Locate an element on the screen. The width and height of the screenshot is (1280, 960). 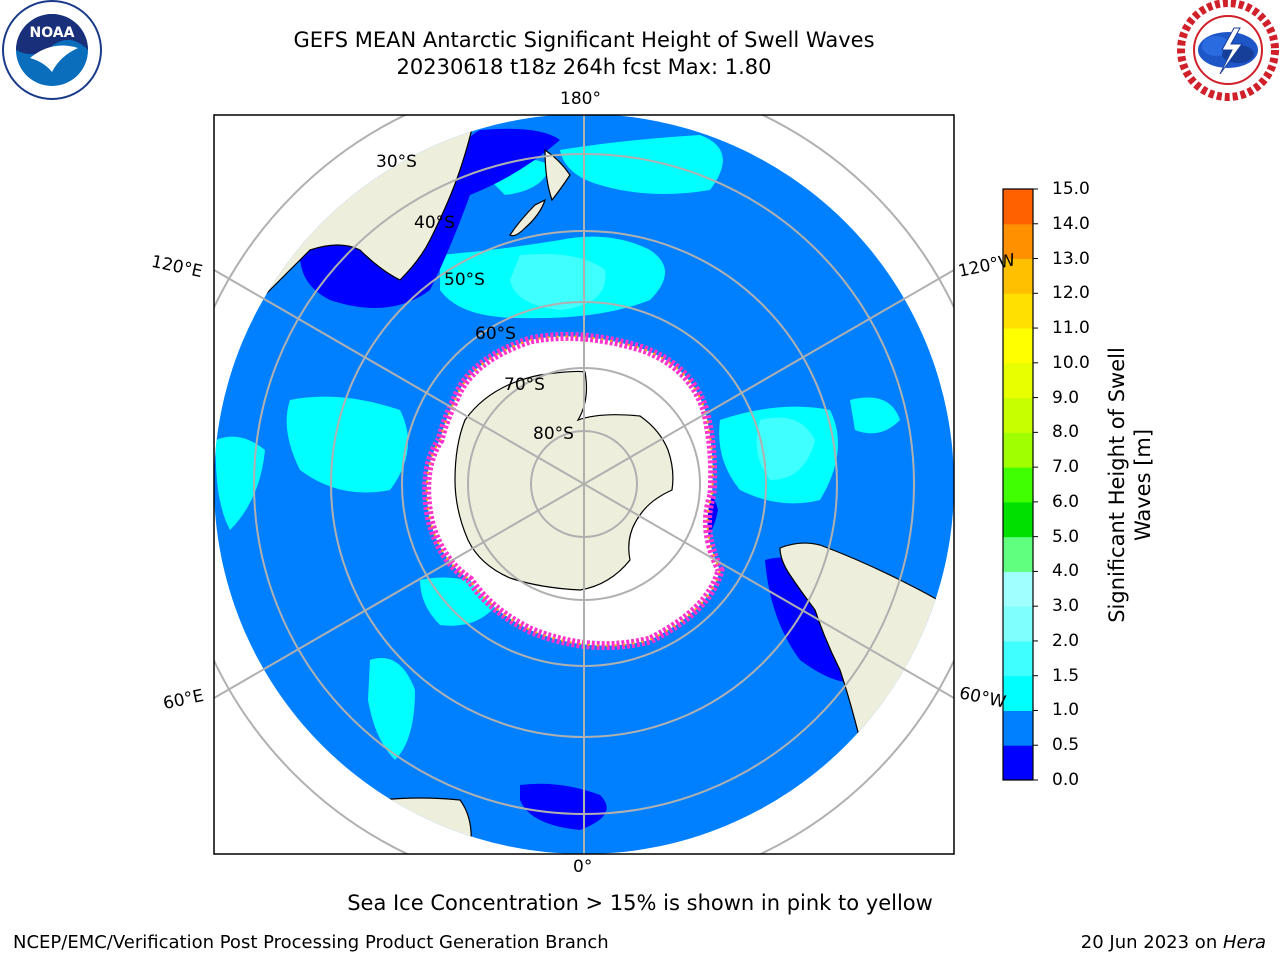
colorbar-tick-label: 8.0 is located at coordinates (1066, 432).